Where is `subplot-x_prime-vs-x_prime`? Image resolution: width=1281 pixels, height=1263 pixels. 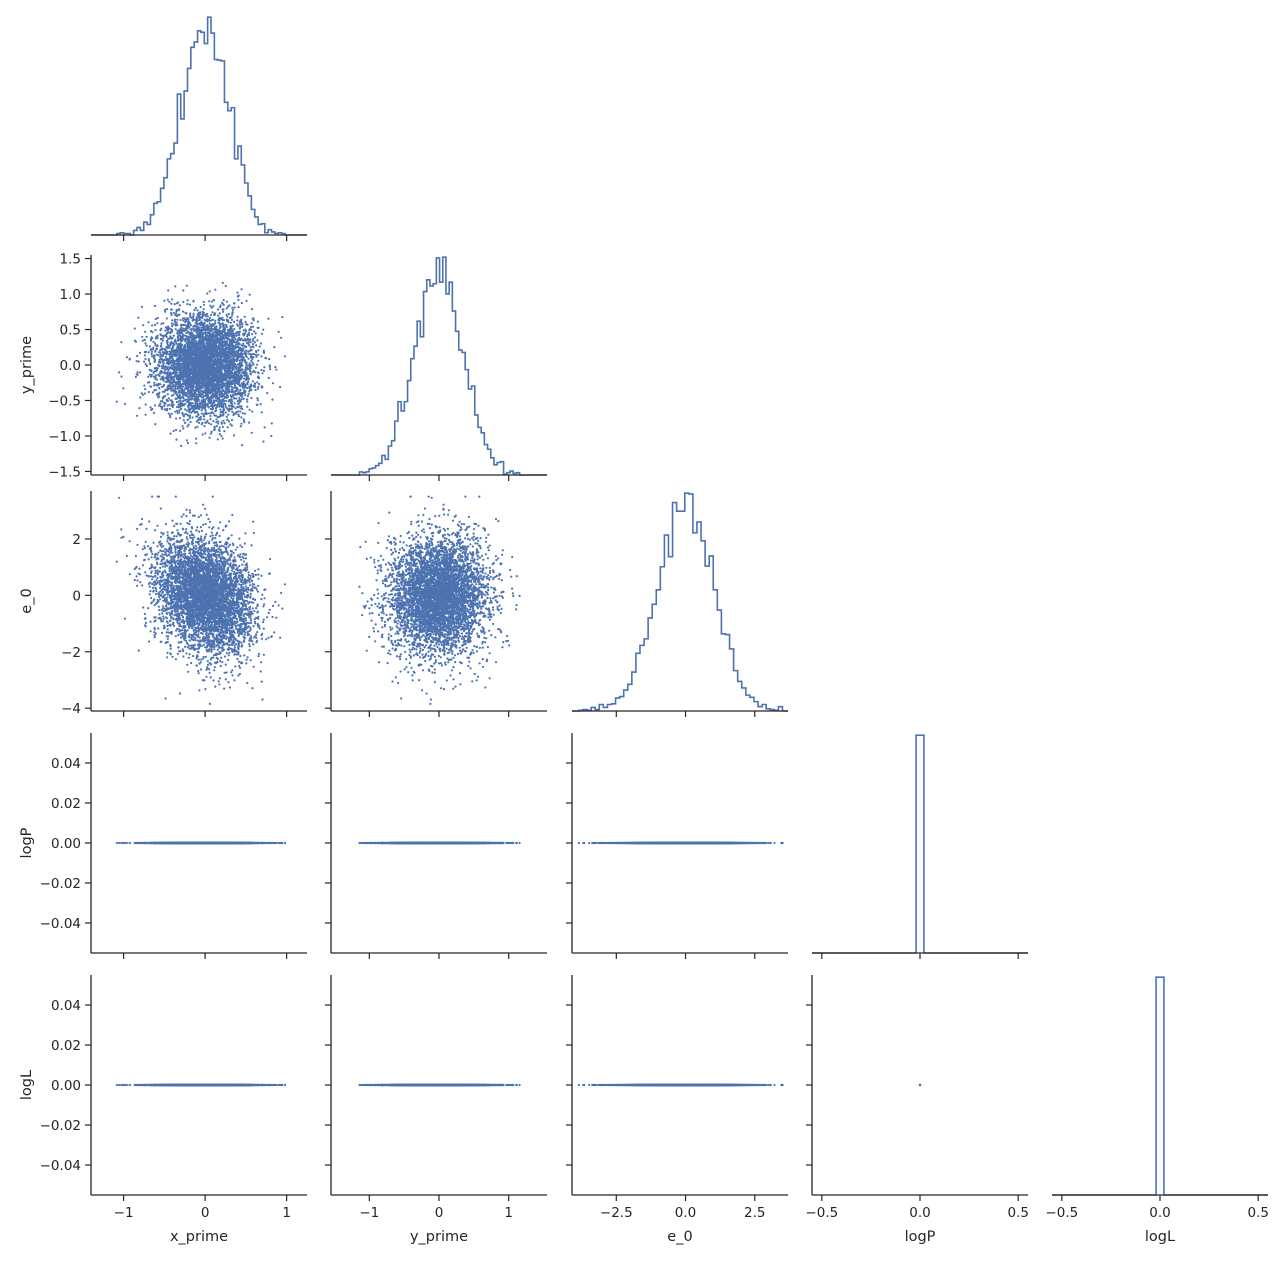
subplot-x_prime-vs-x_prime is located at coordinates (199, 129).